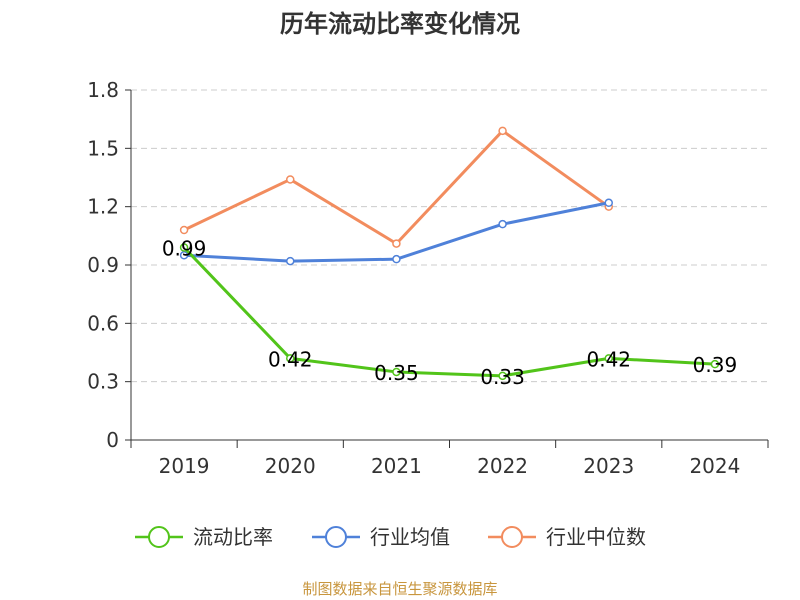 This screenshot has height=600, width=800. I want to click on x-tick-label: 2022, so click(502, 466).